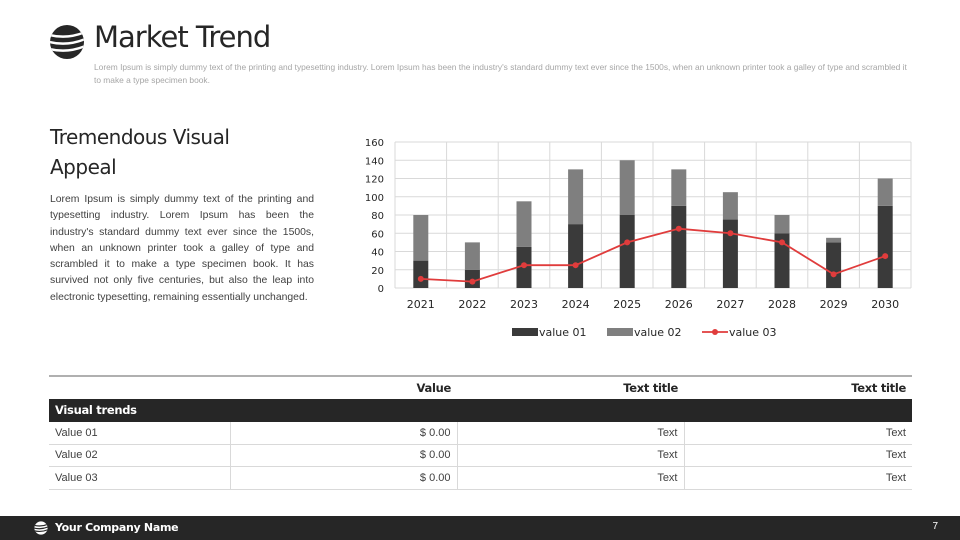 The image size is (960, 540). I want to click on y-tick-label: 100, so click(374, 198).